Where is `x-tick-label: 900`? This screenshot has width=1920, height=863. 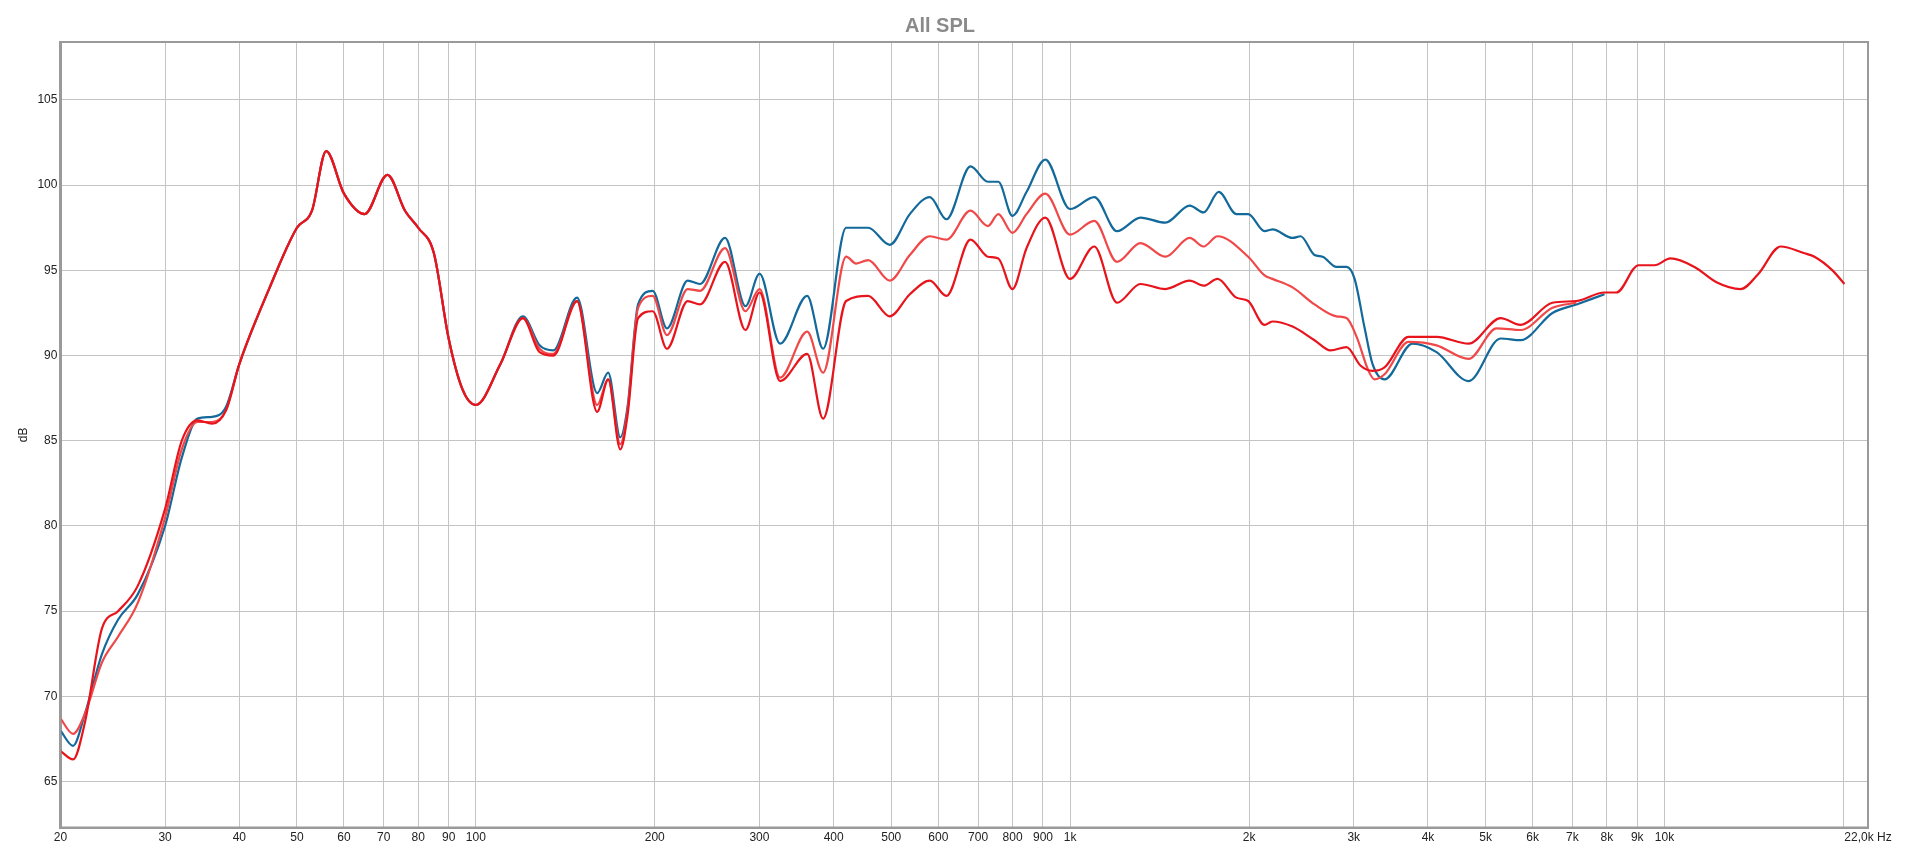 x-tick-label: 900 is located at coordinates (1043, 837).